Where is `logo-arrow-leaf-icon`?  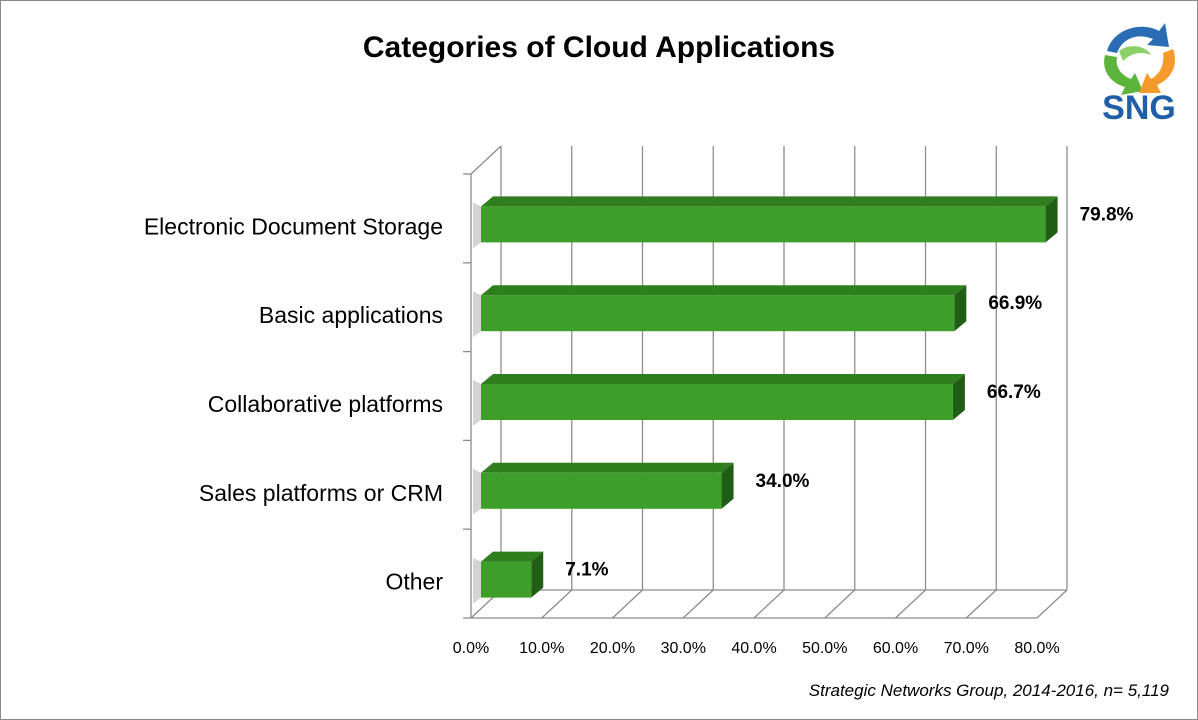
logo-arrow-leaf-icon is located at coordinates (1135, 53).